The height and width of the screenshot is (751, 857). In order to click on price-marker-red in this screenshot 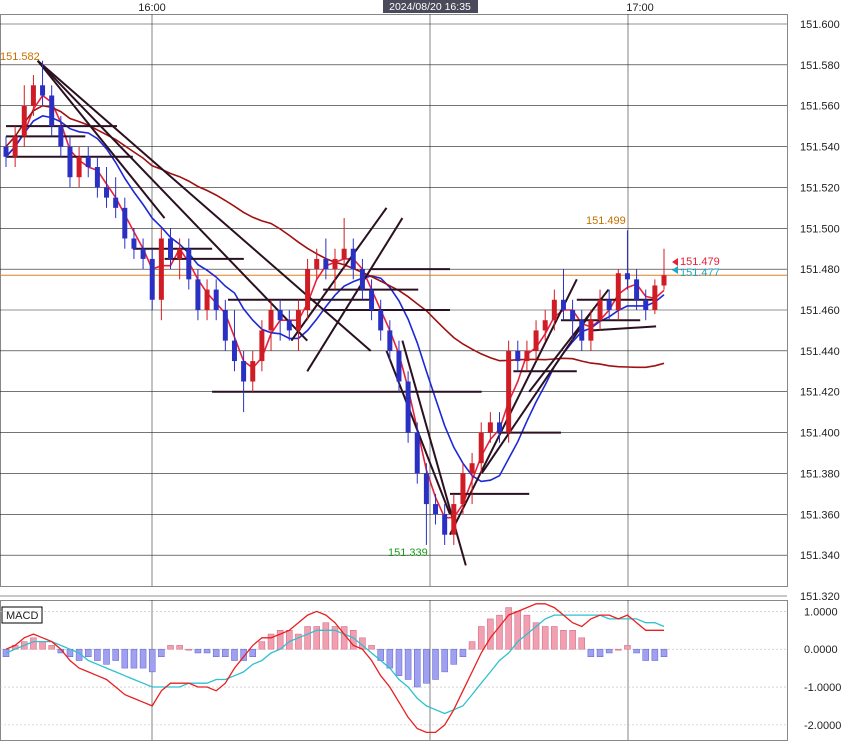, I will do `click(675, 262)`.